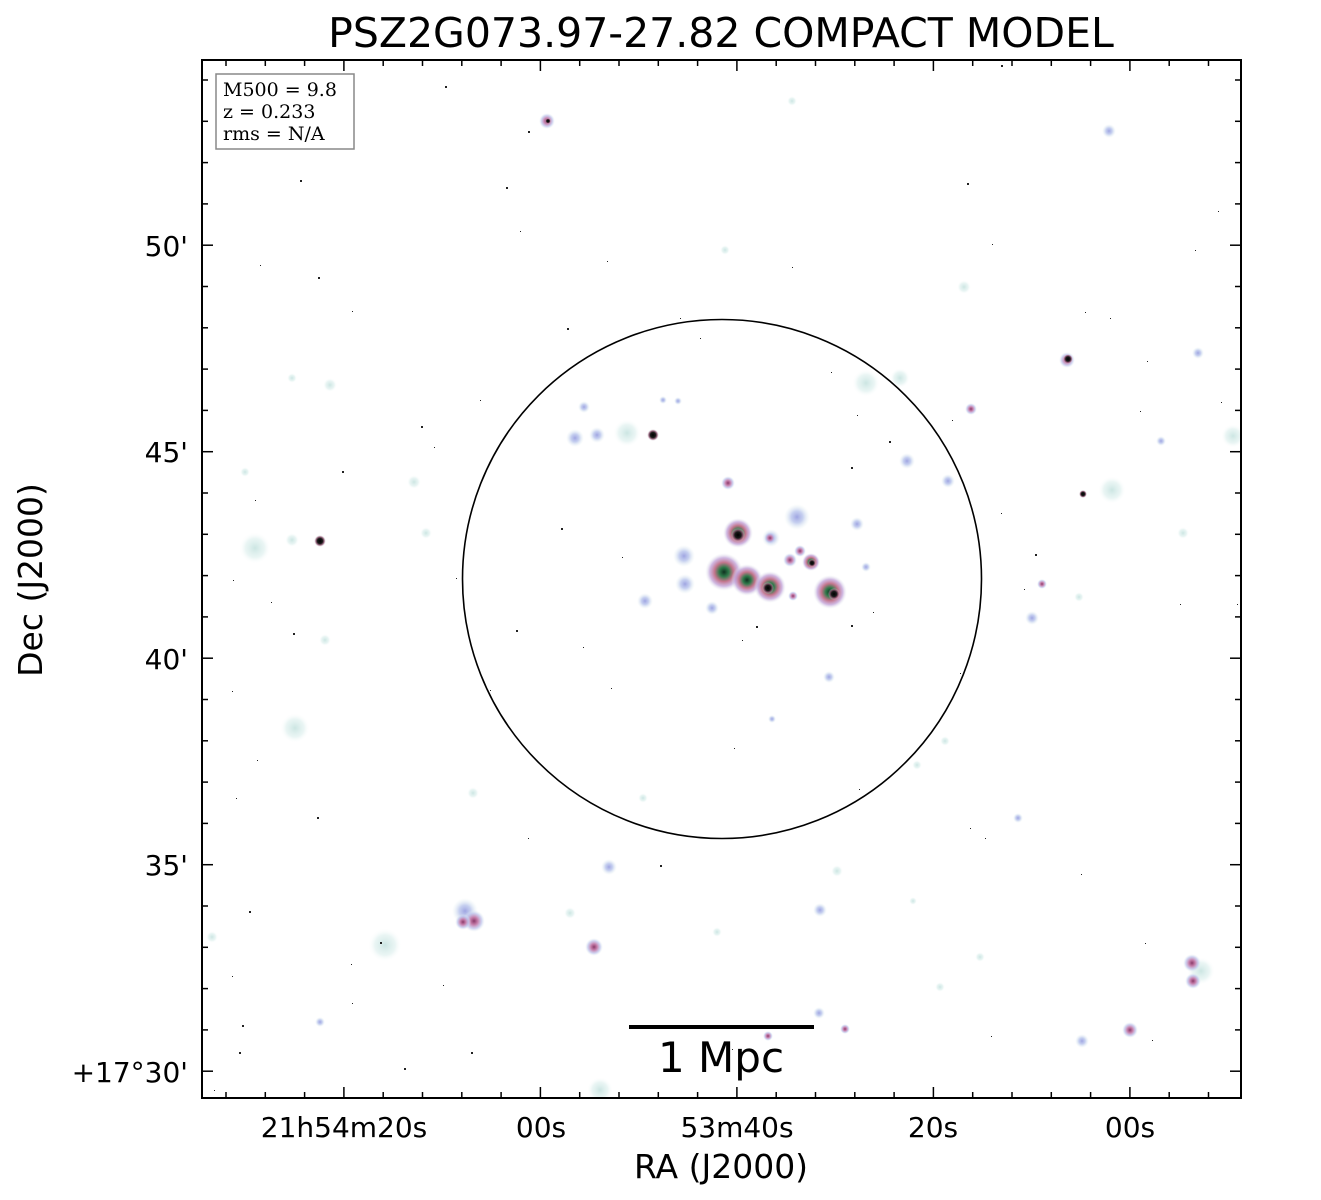 The width and height of the screenshot is (1321, 1200). Describe the element at coordinates (166, 246) in the screenshot. I see `y-tick-label: 50'` at that location.